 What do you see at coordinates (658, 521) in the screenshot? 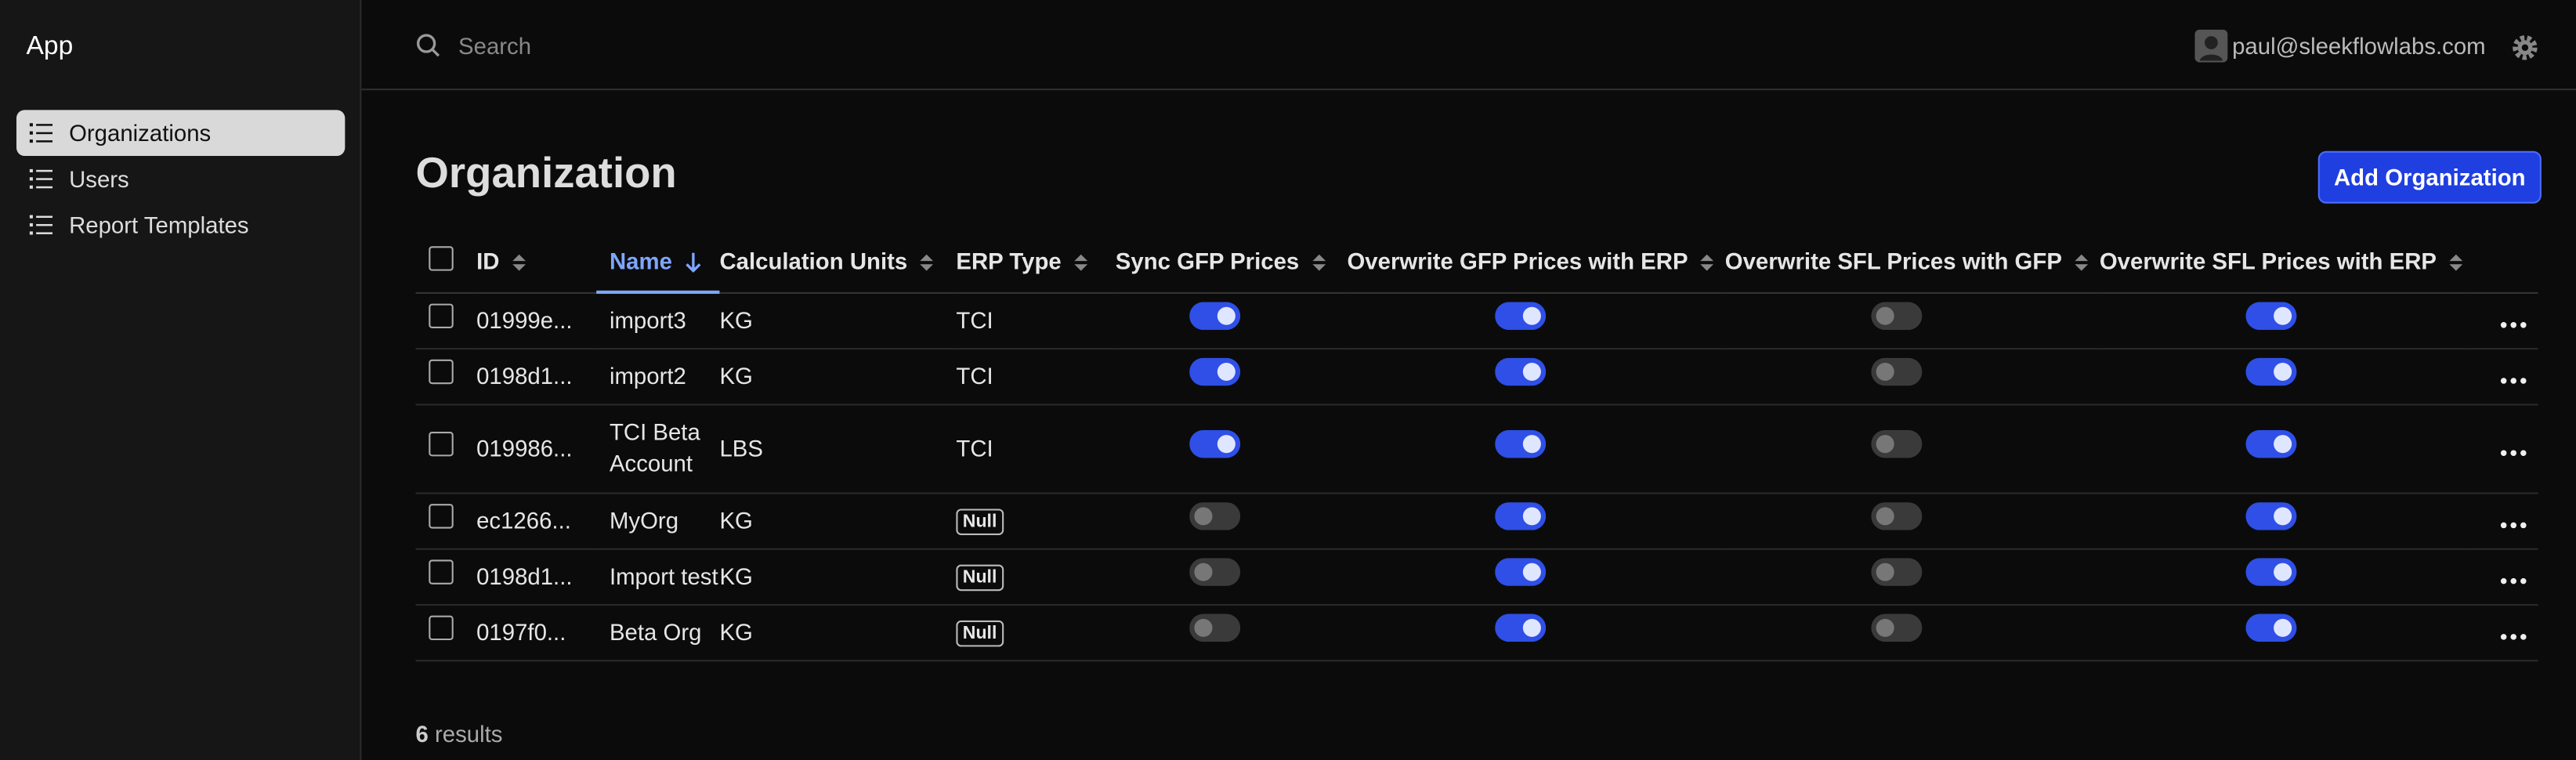
I see `cell: MyOrg` at bounding box center [658, 521].